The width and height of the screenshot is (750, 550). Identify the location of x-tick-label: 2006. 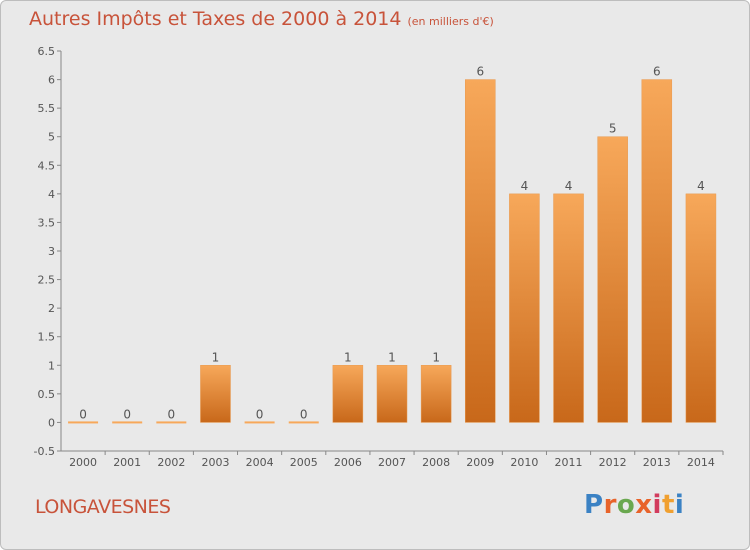
(348, 462).